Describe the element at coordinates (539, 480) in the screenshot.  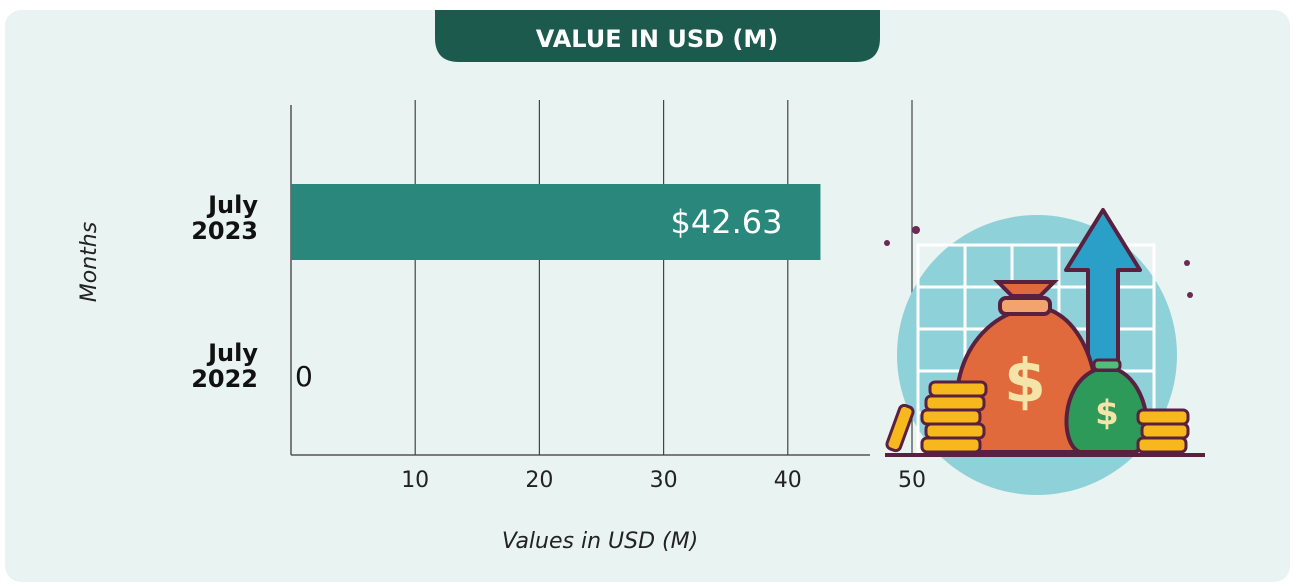
I see `x-tick-label: 20` at that location.